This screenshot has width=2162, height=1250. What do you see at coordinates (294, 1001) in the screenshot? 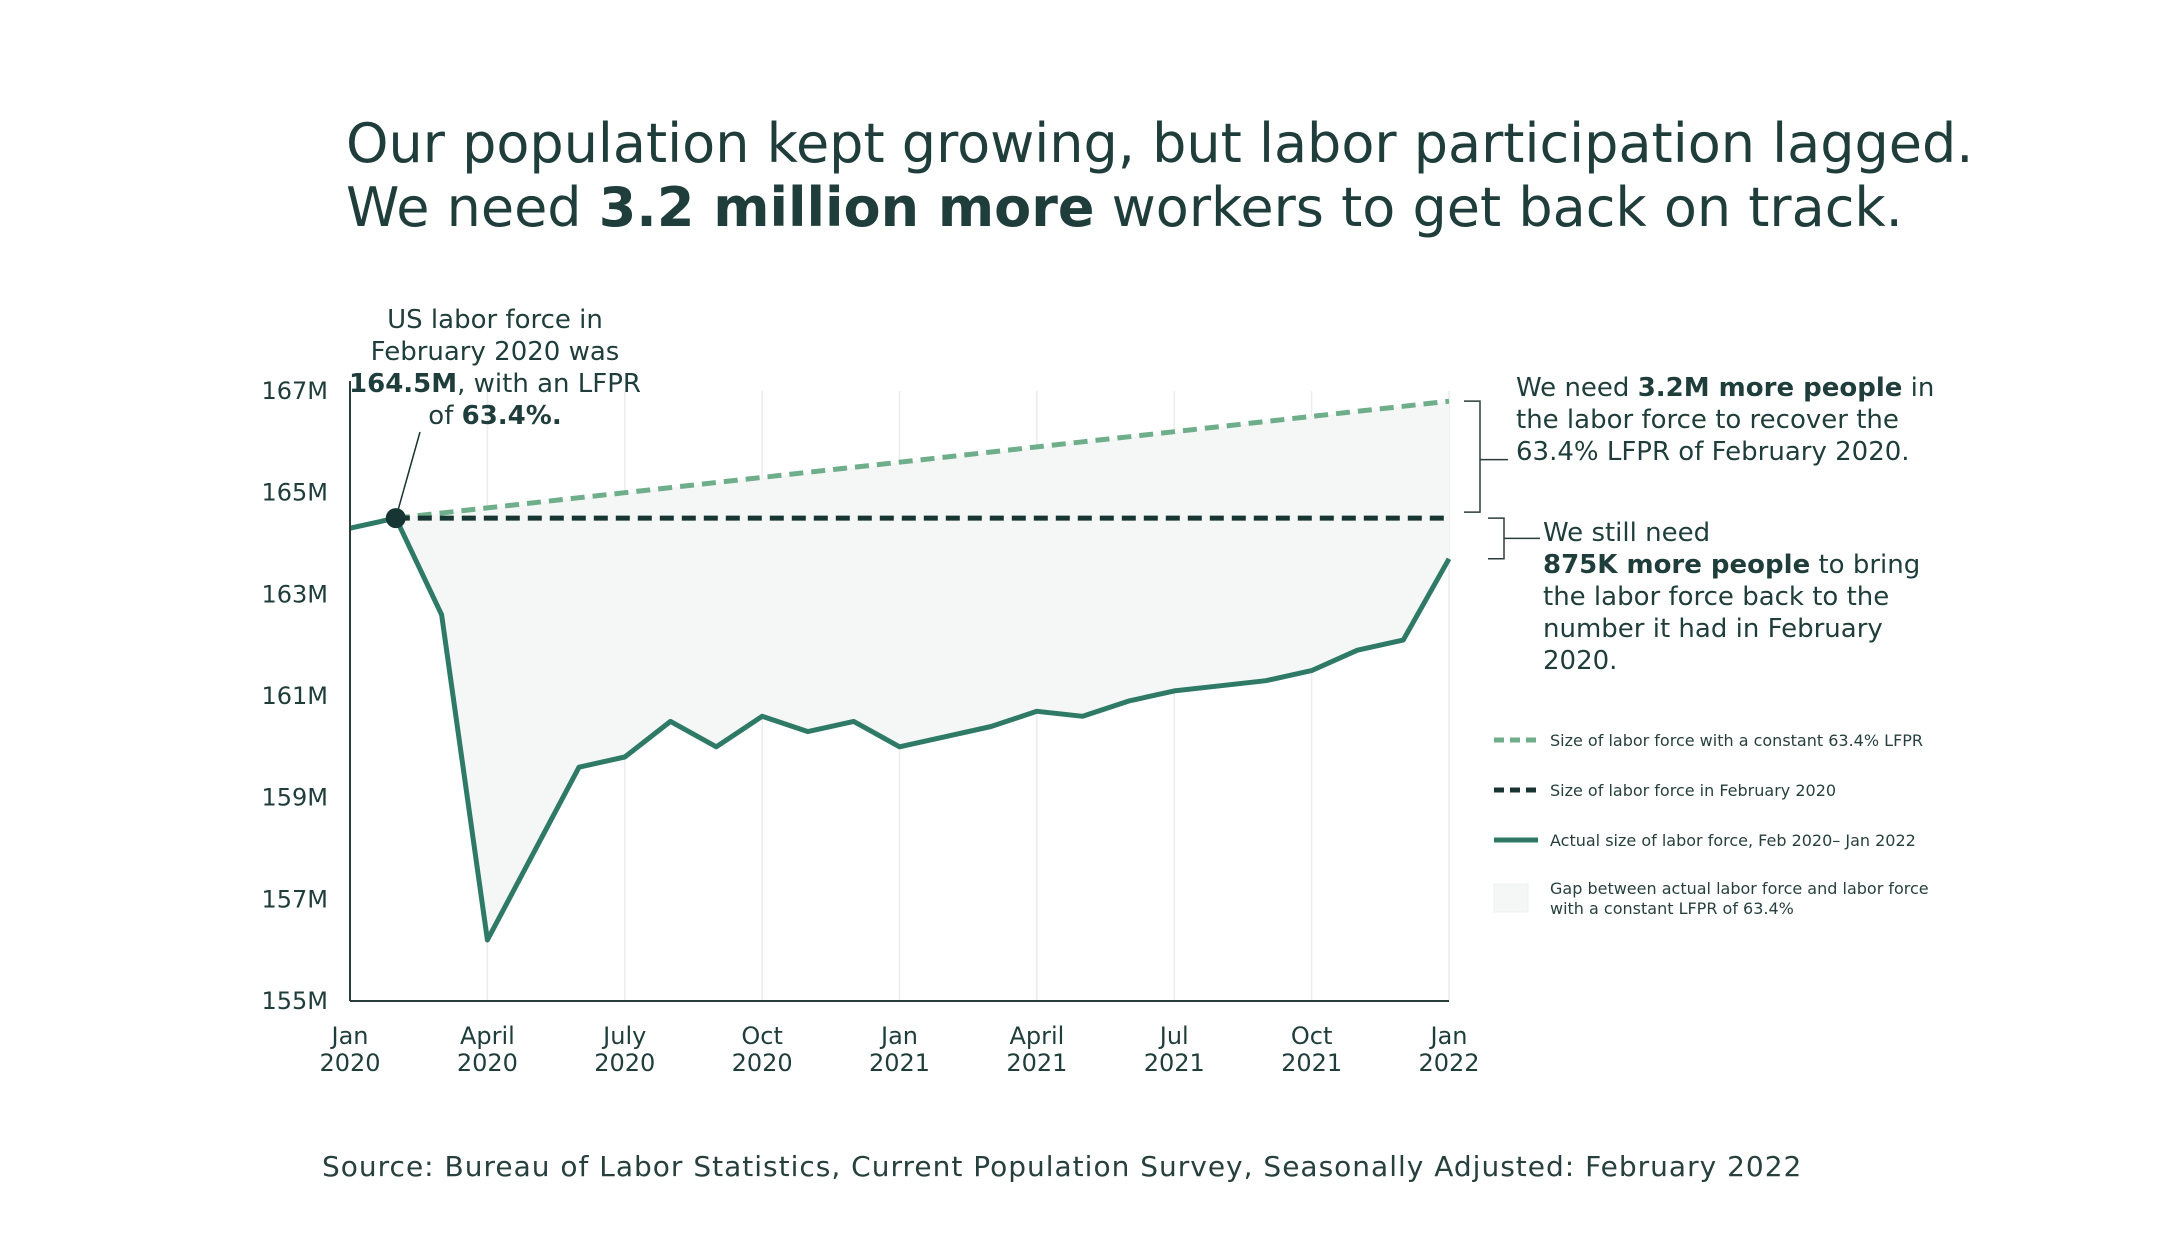
I see `y-tick-label: 155M` at bounding box center [294, 1001].